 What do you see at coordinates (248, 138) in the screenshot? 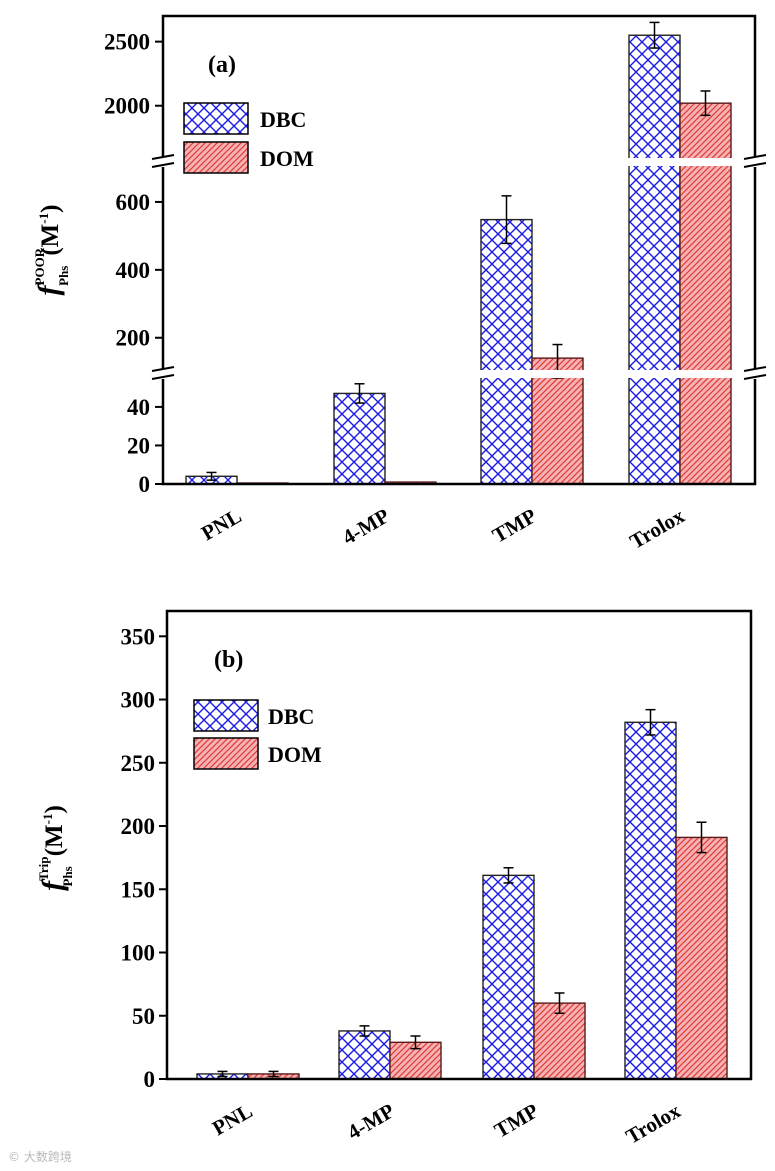
I see `legend-a: DBC DOM` at bounding box center [248, 138].